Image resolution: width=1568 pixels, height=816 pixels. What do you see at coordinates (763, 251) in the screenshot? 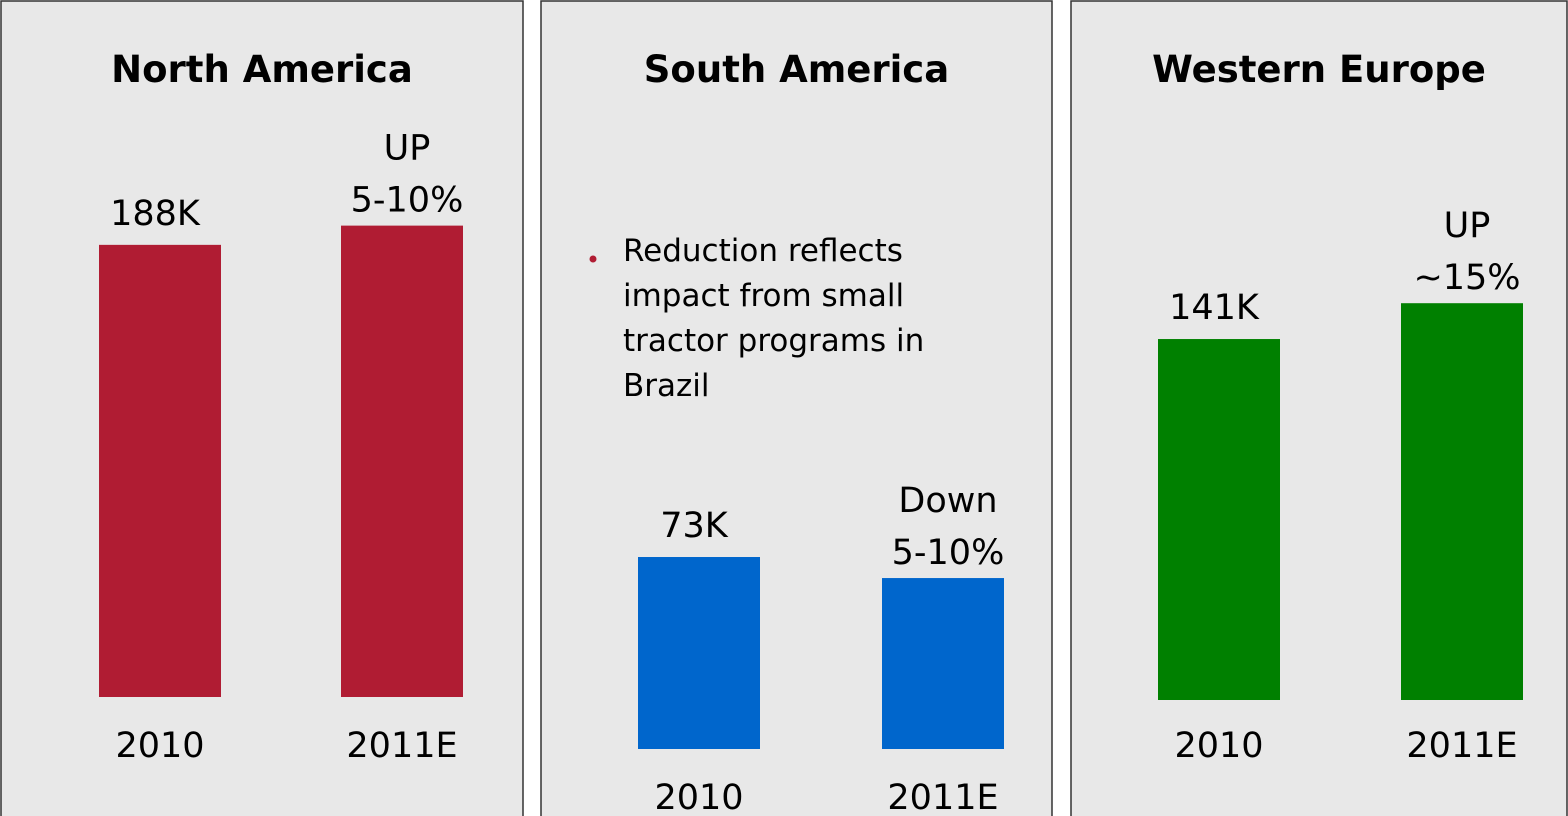
I see `note-line: Reduction reflects` at bounding box center [763, 251].